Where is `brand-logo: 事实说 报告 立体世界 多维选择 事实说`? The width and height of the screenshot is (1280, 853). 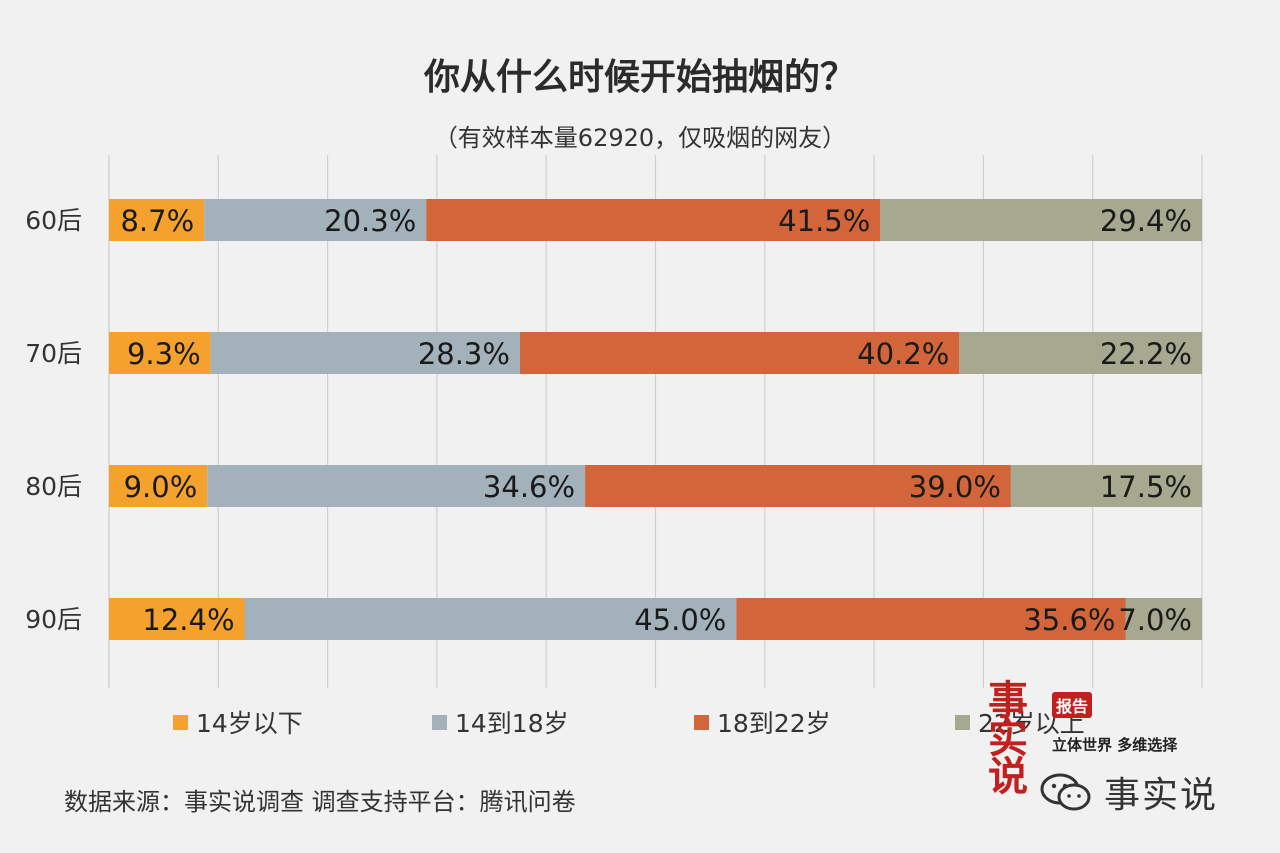
brand-logo: 事实说 报告 立体世界 多维选择 事实说 is located at coordinates (1114, 749).